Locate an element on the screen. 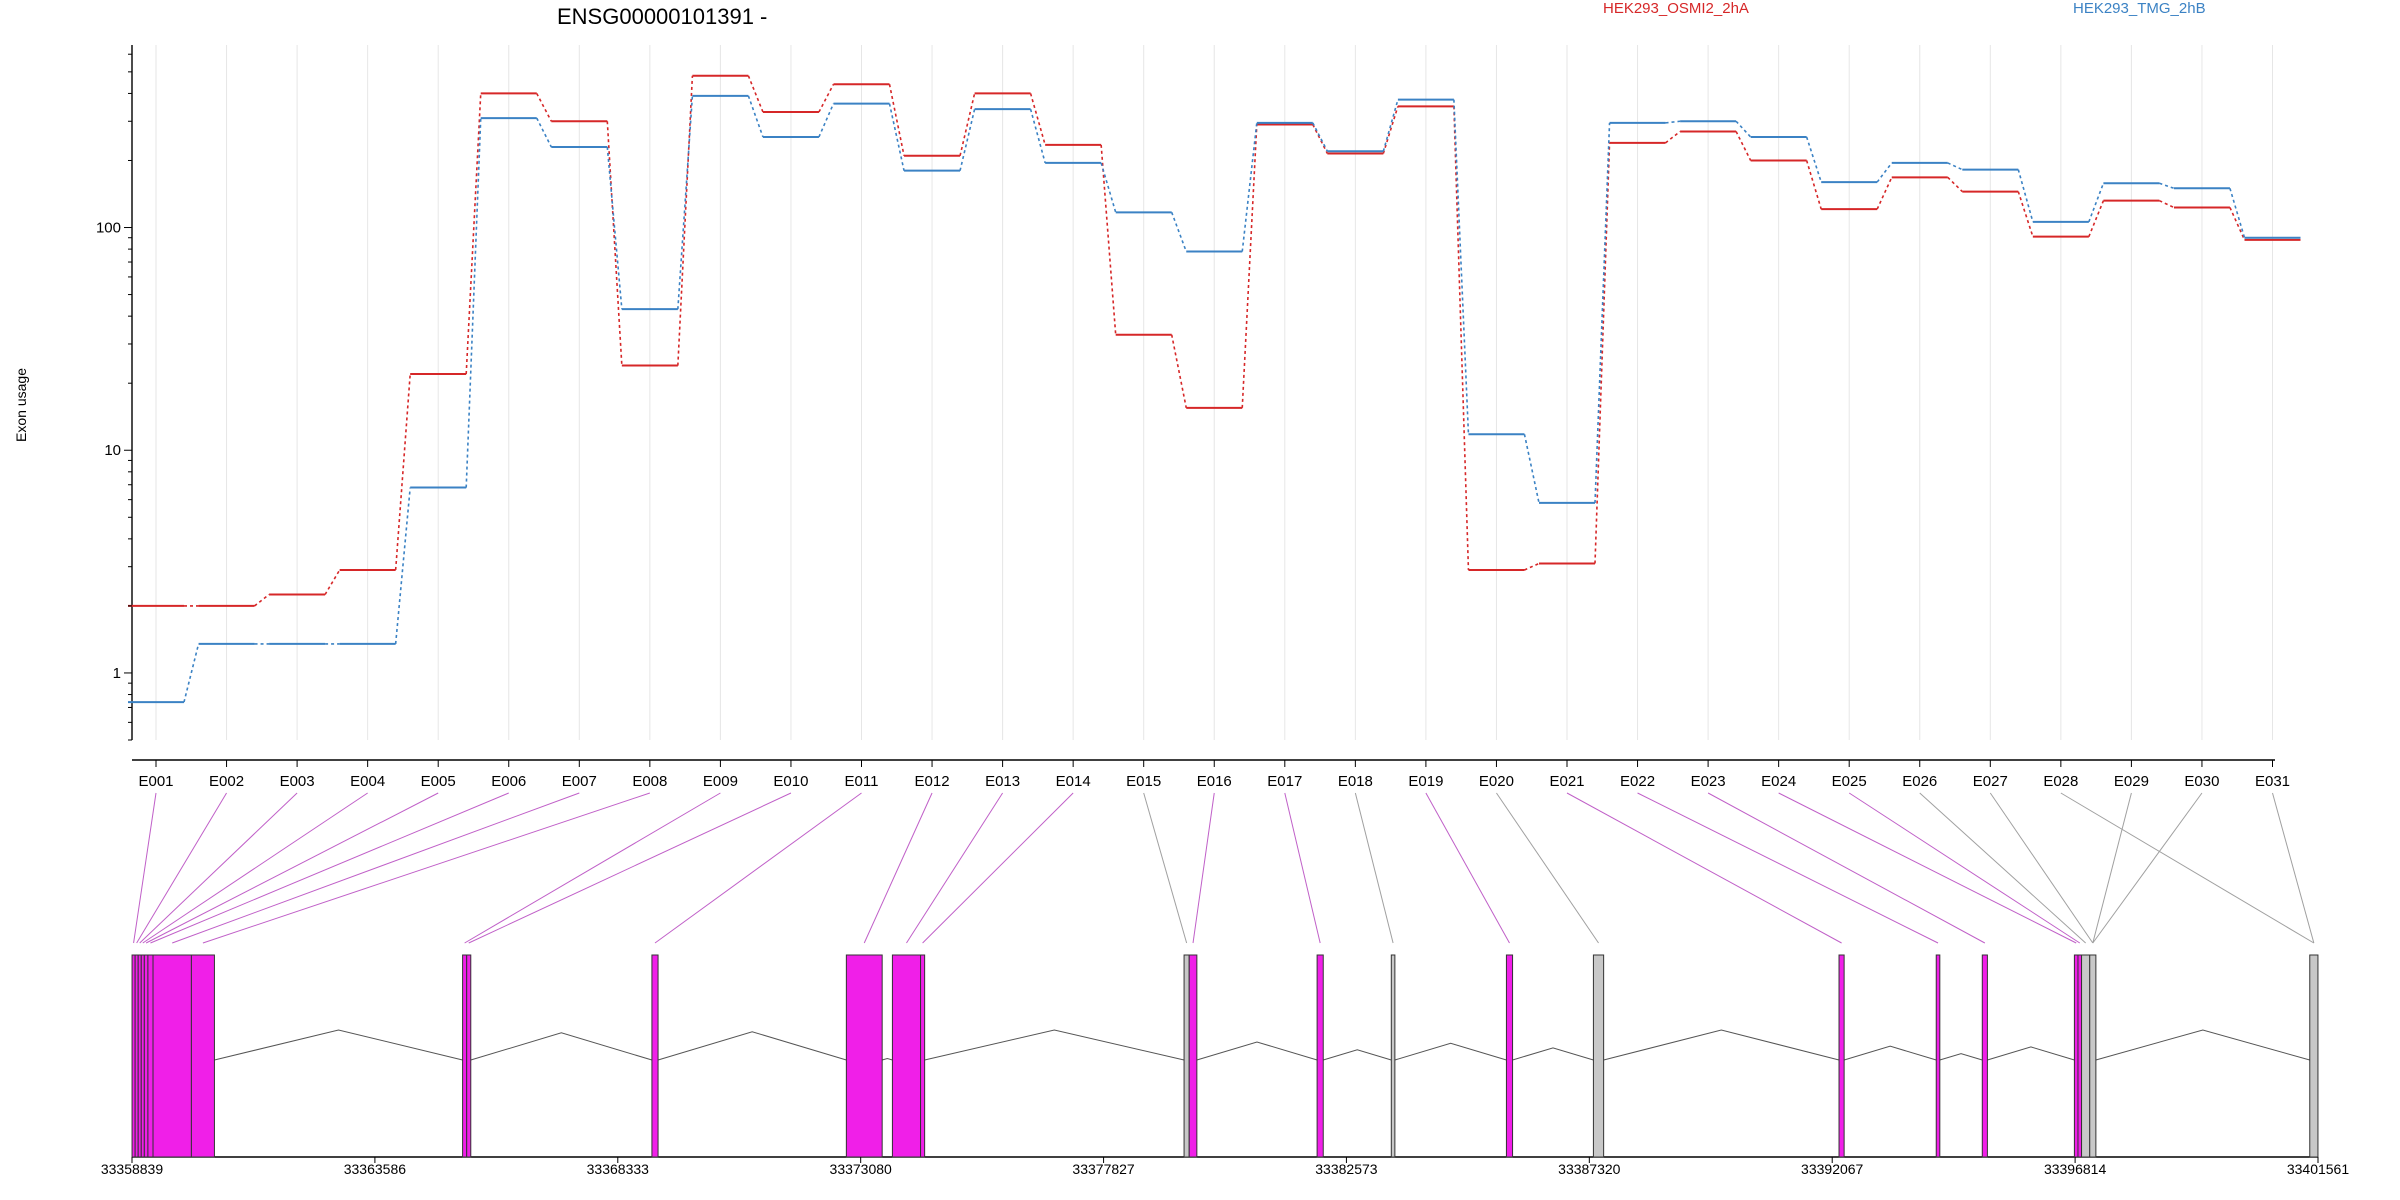  chart-title: ENSG00000101391 - is located at coordinates (662, 16).